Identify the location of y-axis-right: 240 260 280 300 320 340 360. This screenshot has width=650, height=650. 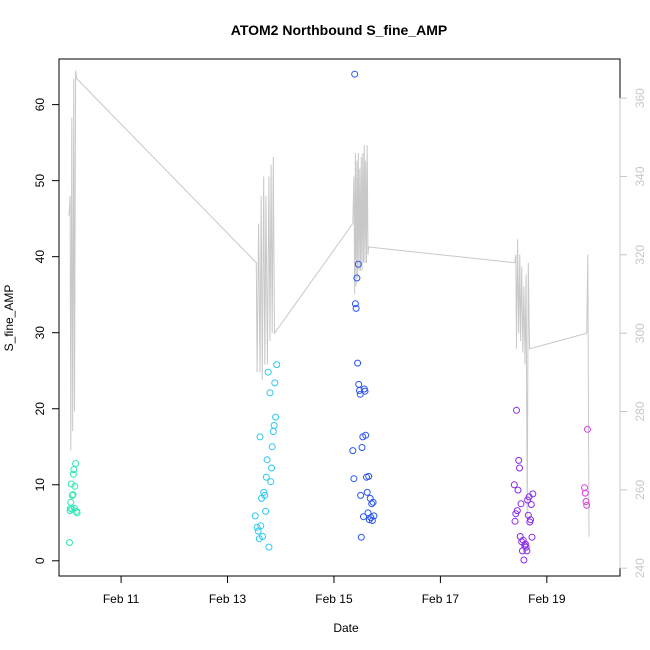
(633, 333).